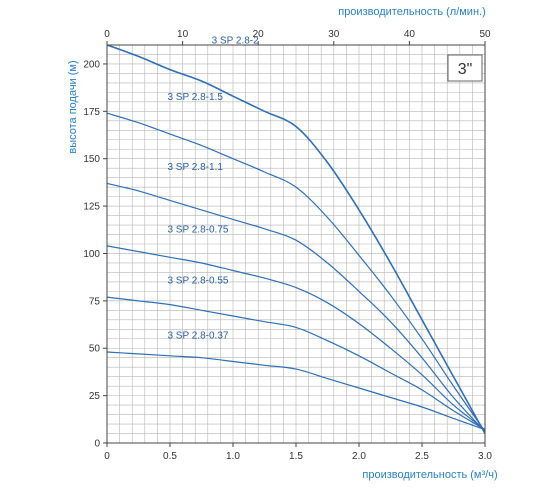 This screenshot has height=504, width=560. I want to click on curve-label: 3 SP 2.8-0.75, so click(197, 230).